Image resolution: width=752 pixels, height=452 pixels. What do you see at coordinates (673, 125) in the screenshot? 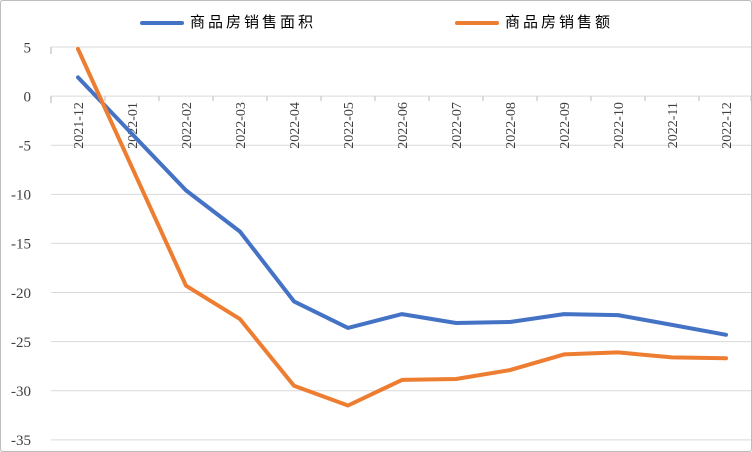
I see `x-axis-tick-label: 2022-11` at bounding box center [673, 125].